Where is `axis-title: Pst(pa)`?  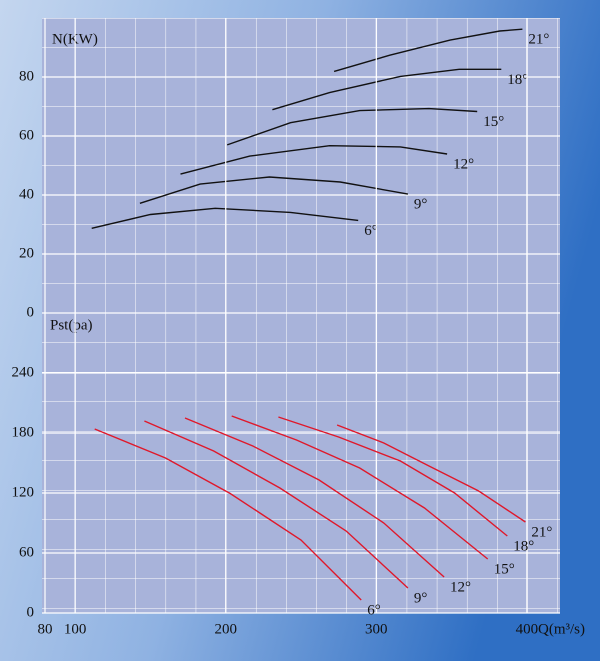 axis-title: Pst(pa) is located at coordinates (71, 325).